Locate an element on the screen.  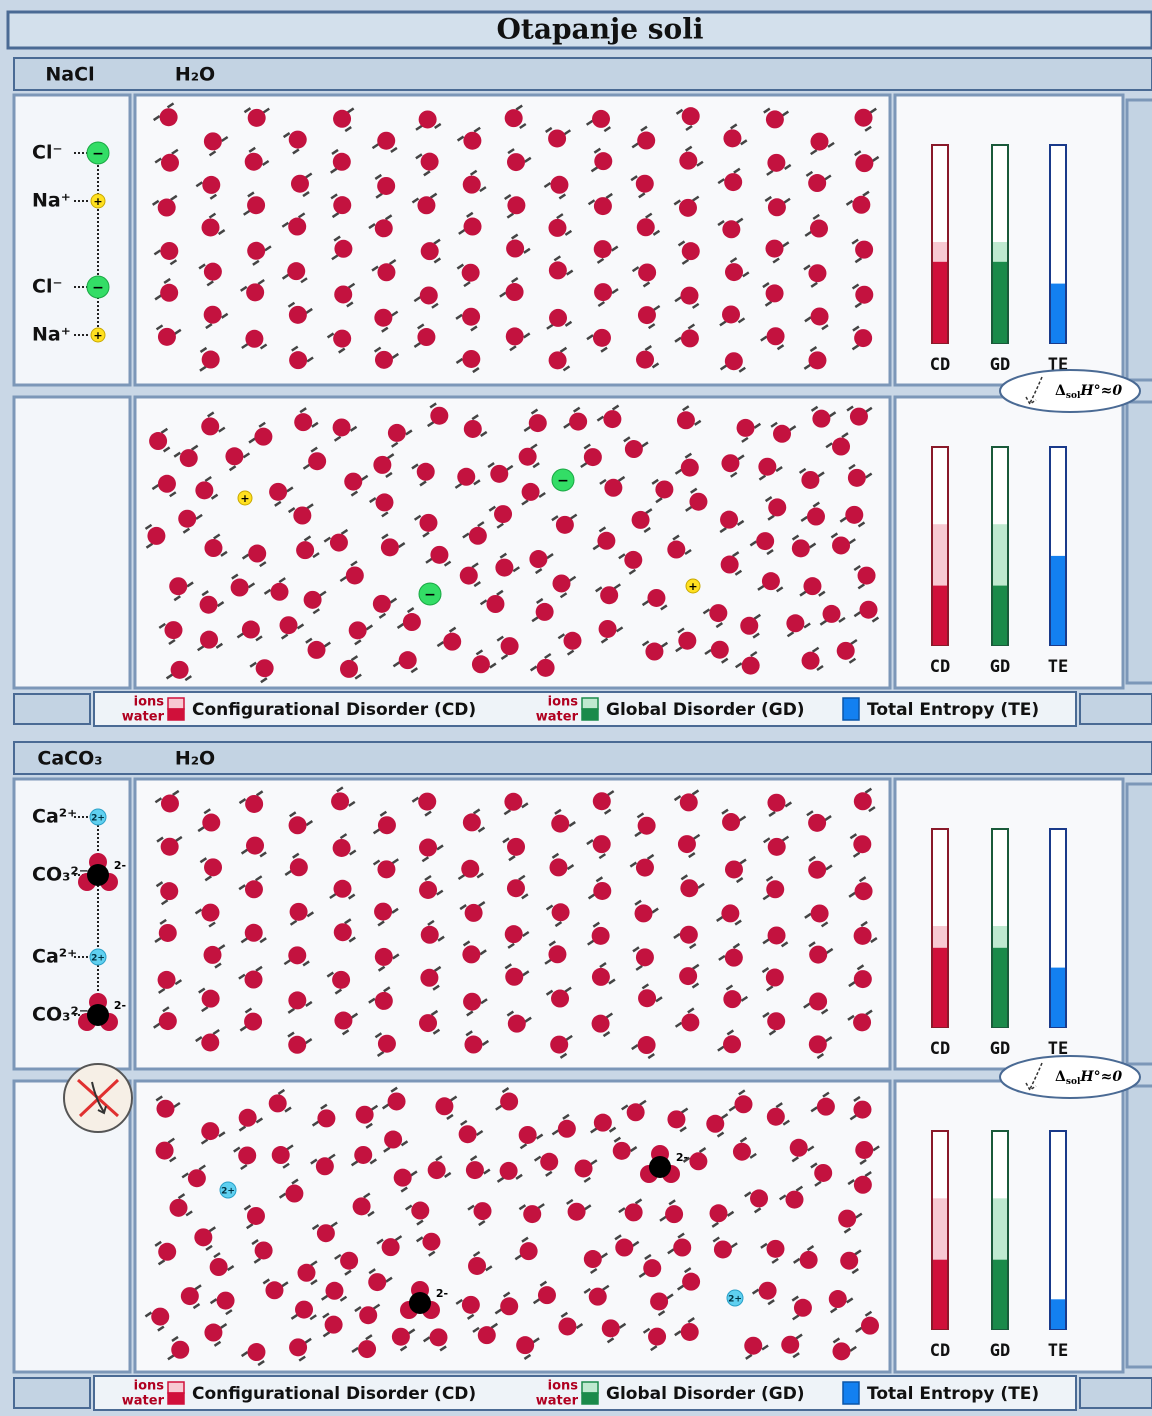
legend-swatch-water is located at coordinates (176, 1398).